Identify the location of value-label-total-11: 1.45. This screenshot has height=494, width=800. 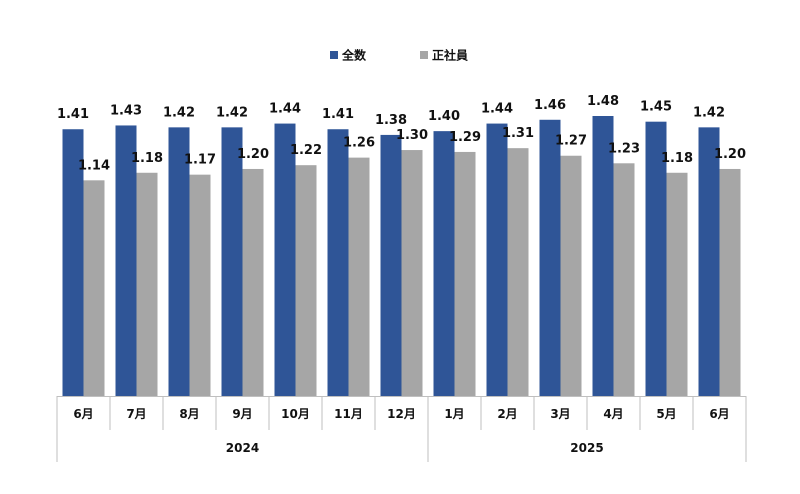
(656, 107).